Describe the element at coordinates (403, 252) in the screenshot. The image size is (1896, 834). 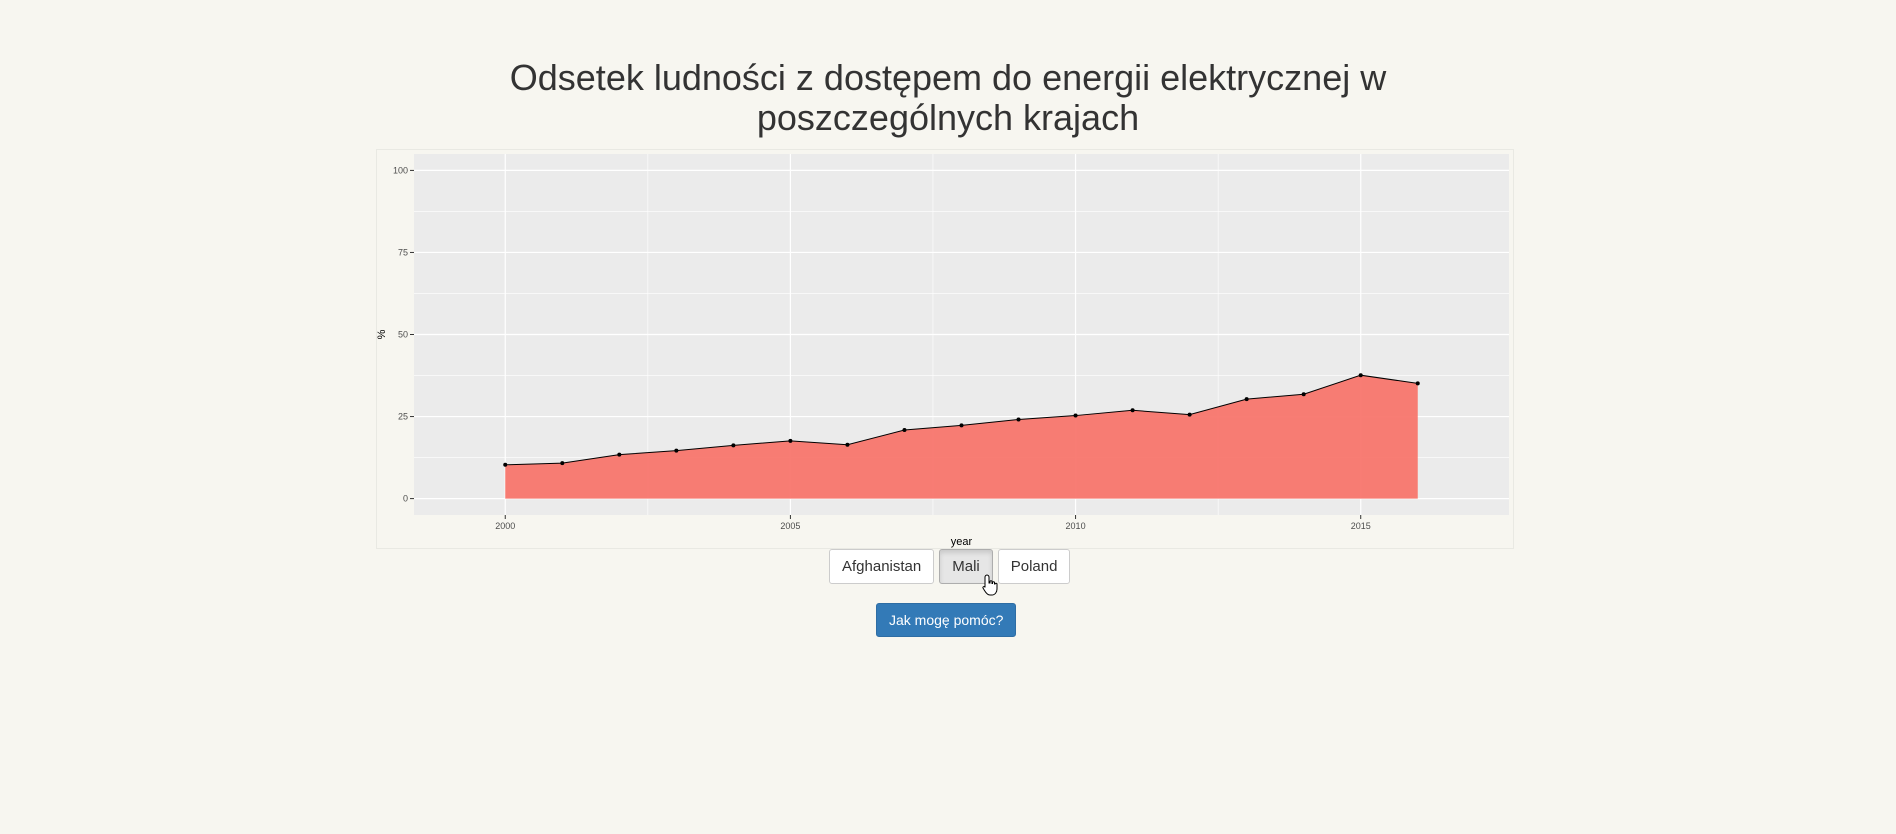
I see `y-tick-label: 75` at that location.